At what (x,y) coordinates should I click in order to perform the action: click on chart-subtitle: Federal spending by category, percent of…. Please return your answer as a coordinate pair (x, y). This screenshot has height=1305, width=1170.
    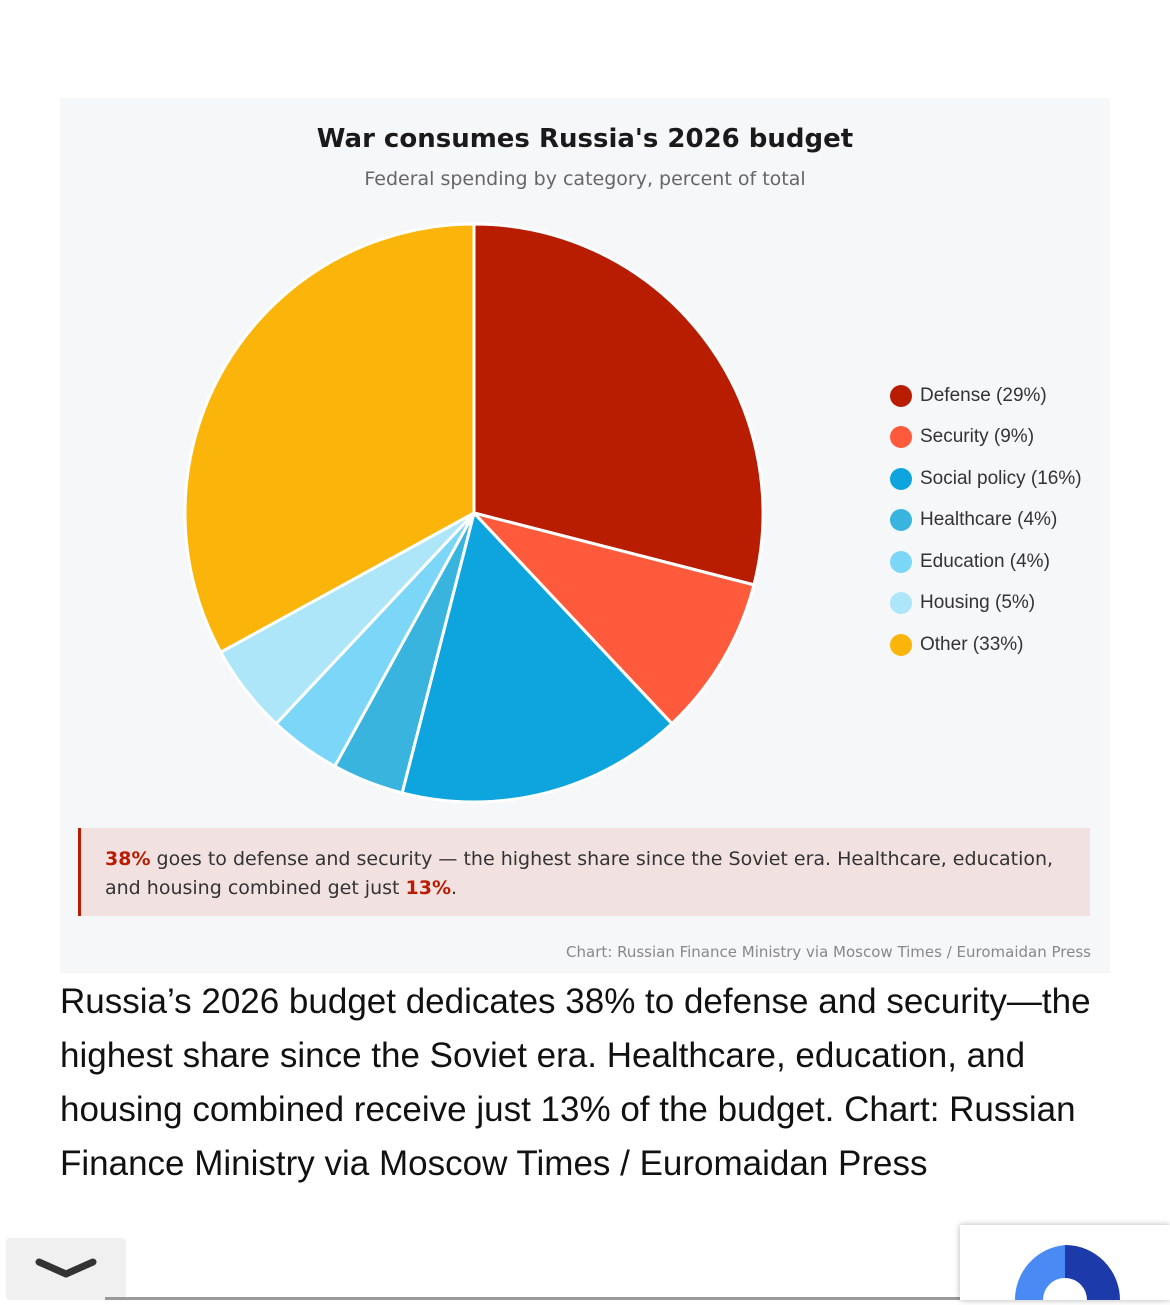
    Looking at the image, I should click on (585, 179).